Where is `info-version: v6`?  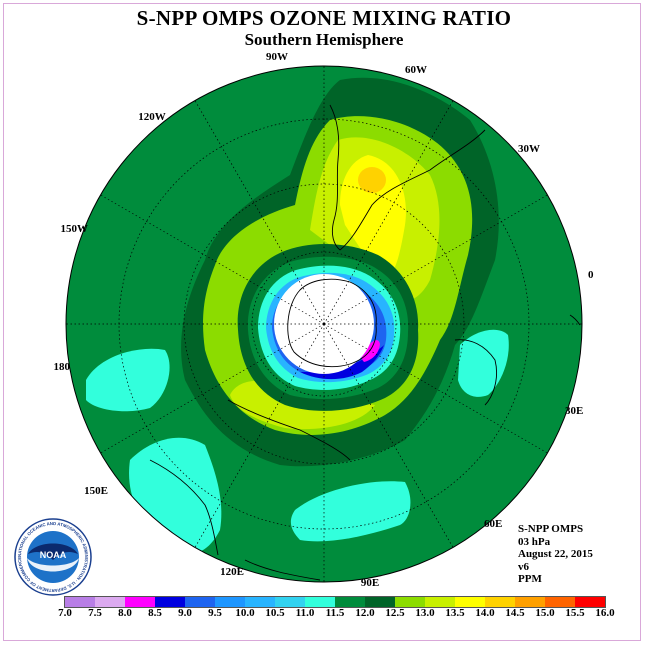 info-version: v6 is located at coordinates (523, 566).